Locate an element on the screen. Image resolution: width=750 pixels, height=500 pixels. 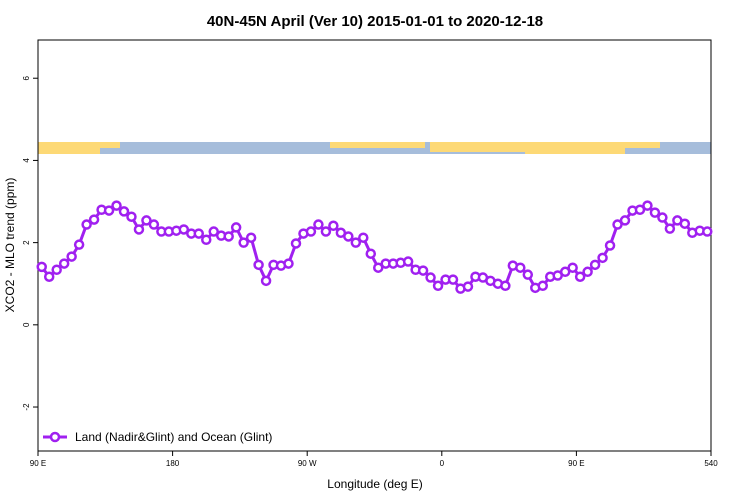
legend-label: Land (Nadir&Glint) and Ocean (Glint) is located at coordinates (173, 437).